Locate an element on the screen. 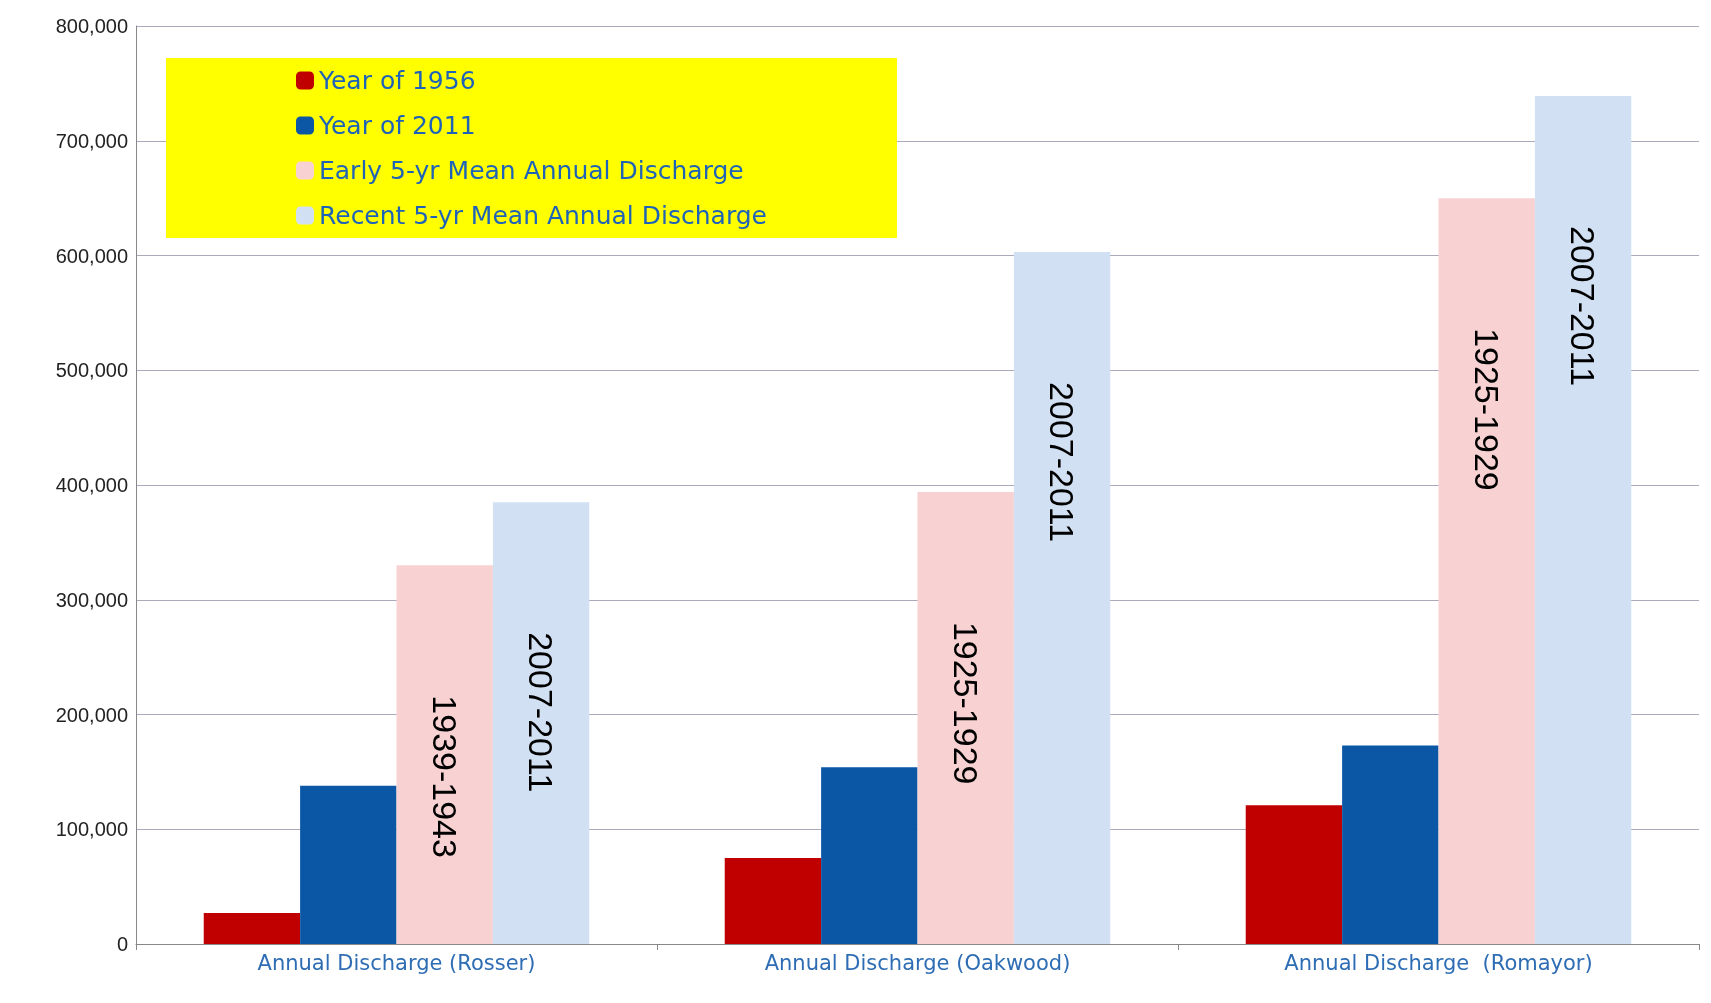  legend-label: Early 5-yr Mean Annual Discharge is located at coordinates (531, 170).